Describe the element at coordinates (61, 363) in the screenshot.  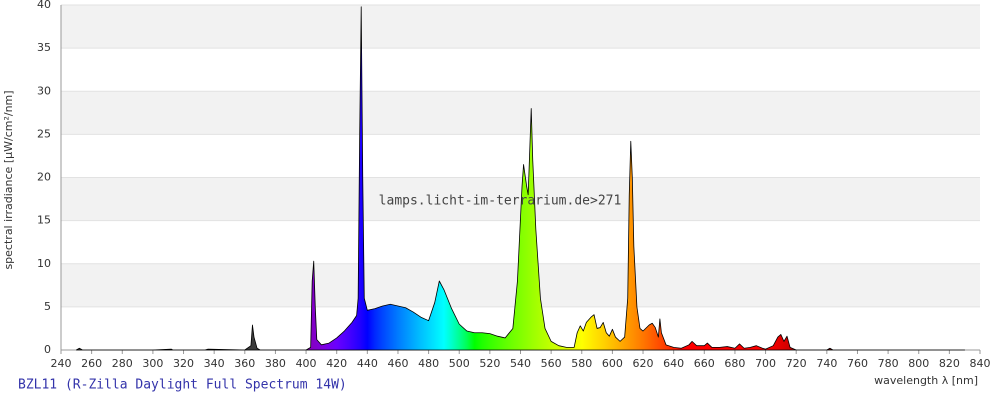
I see `x-tick-label: 240` at that location.